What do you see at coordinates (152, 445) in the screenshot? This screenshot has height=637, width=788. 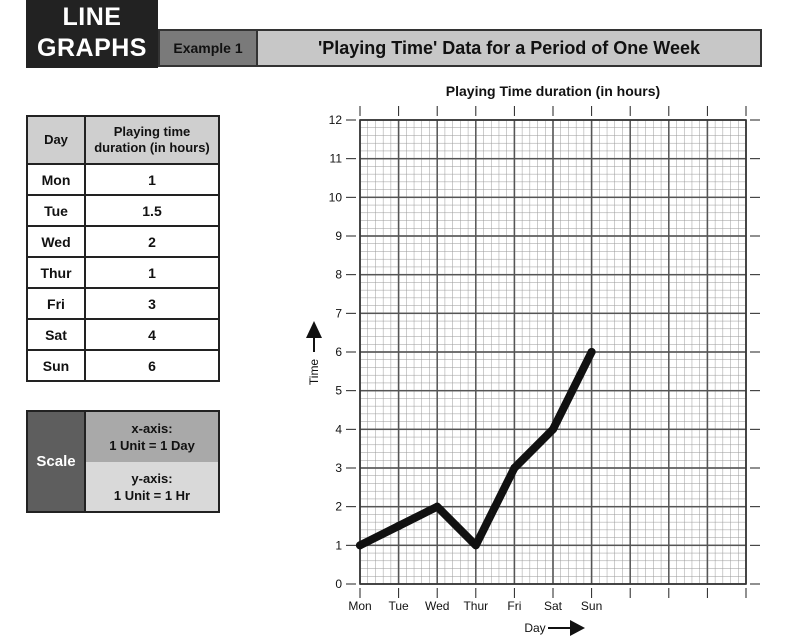 I see `scale-x-value: 1 Unit = 1 Day` at bounding box center [152, 445].